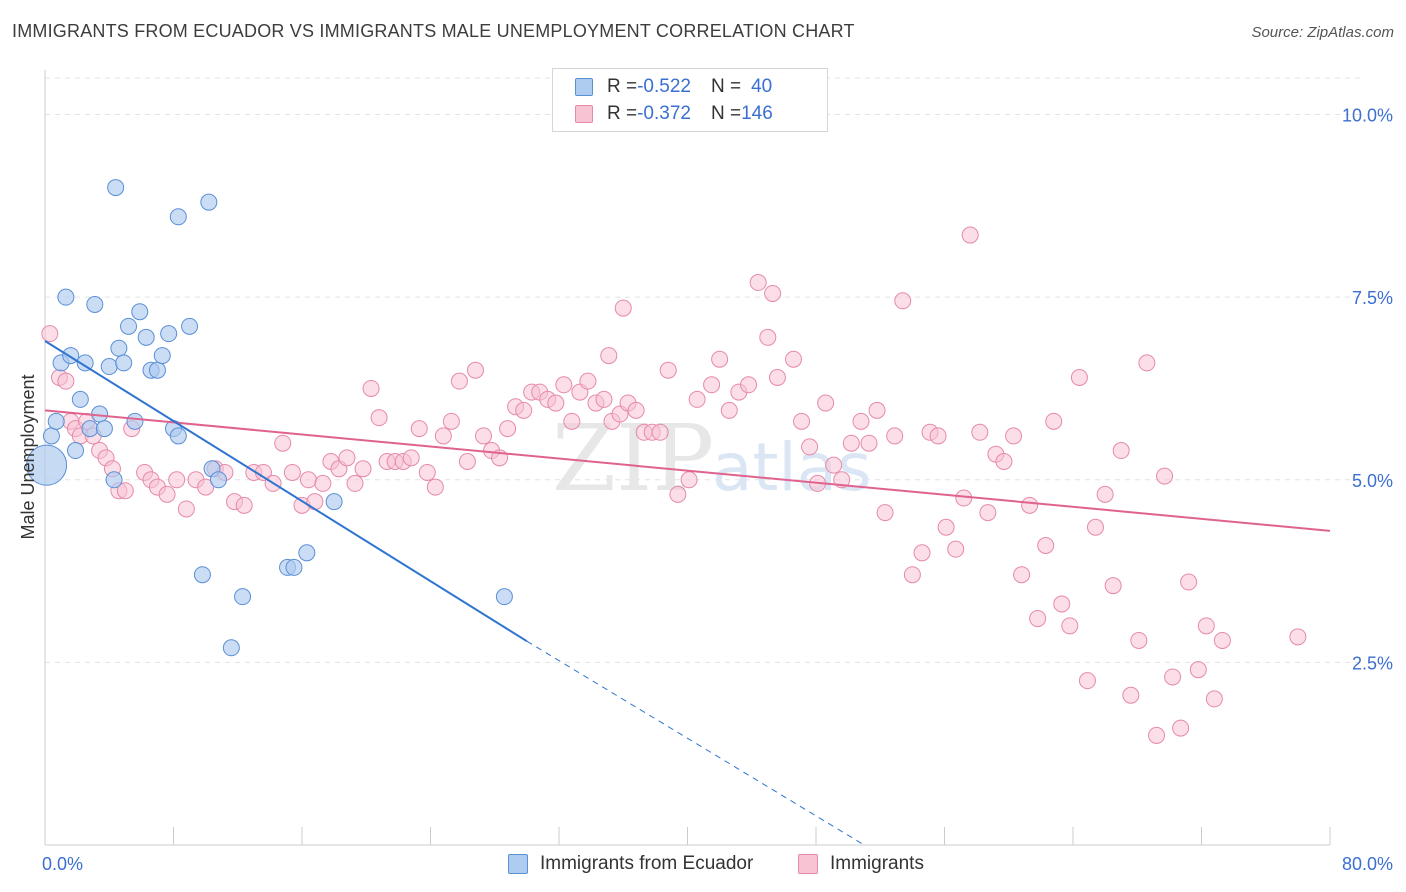  Describe the element at coordinates (584, 114) in the screenshot. I see `legend-swatch-immigrants` at that location.